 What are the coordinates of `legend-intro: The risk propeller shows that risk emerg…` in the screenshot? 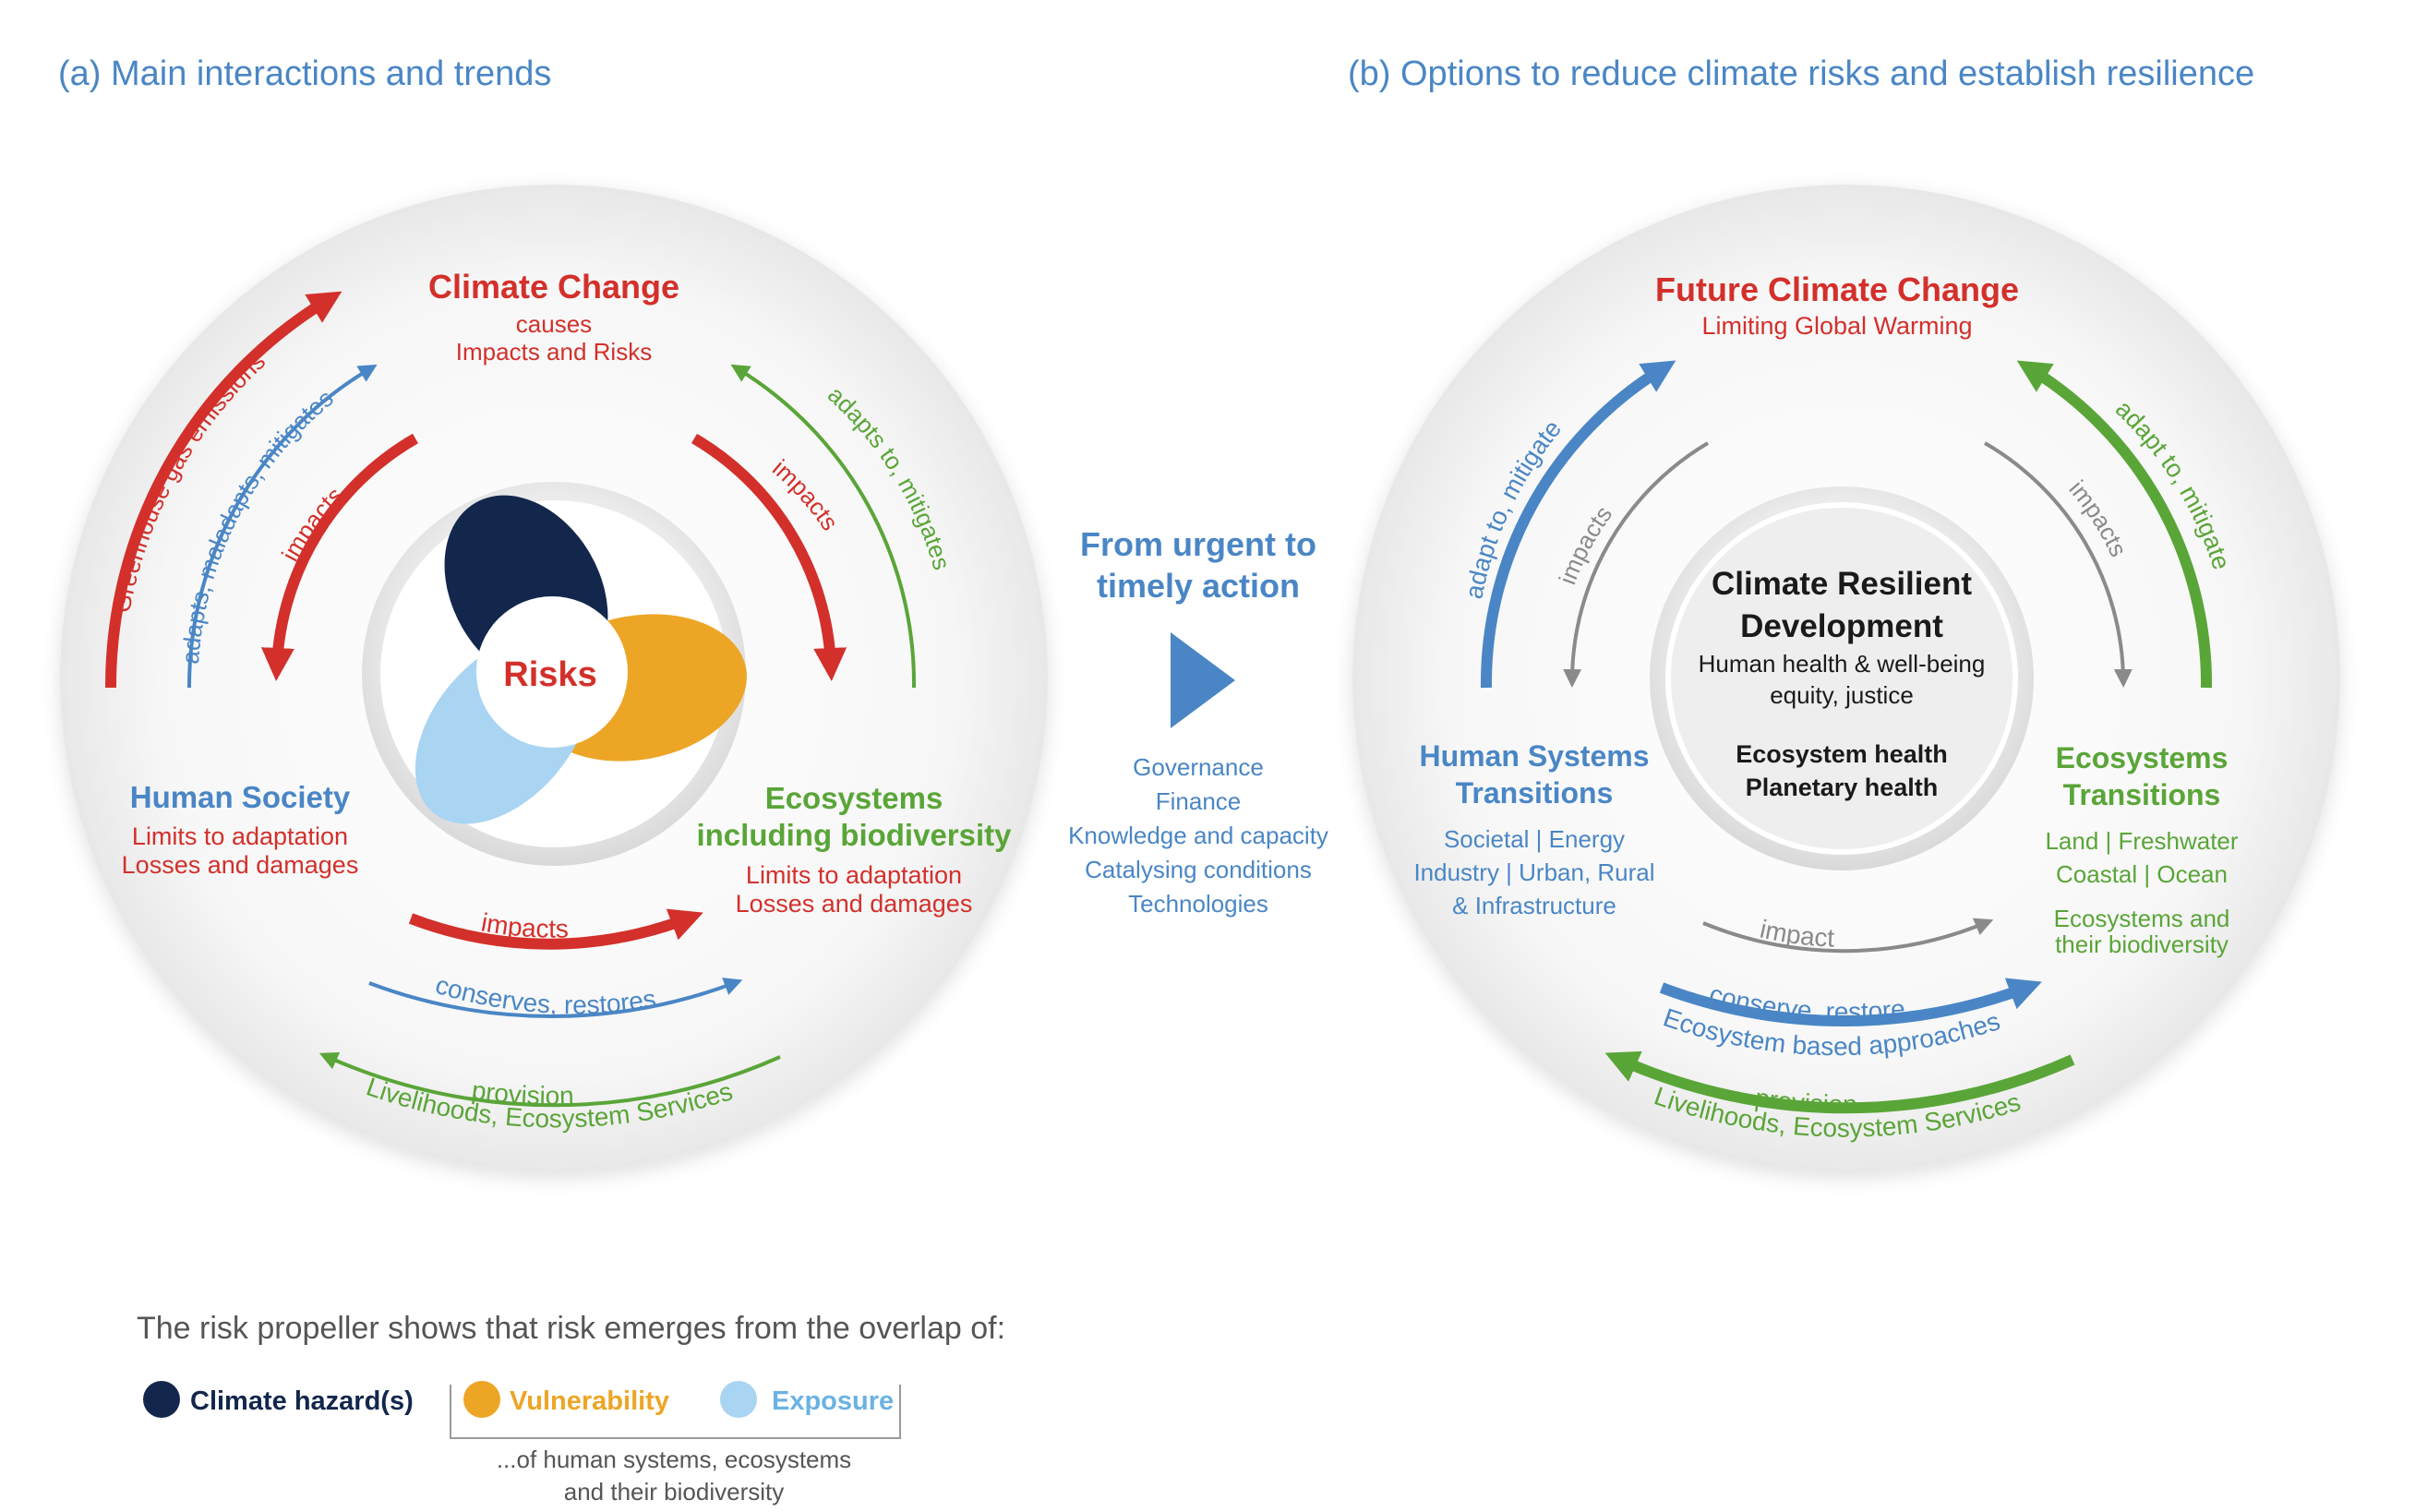 It's located at (571, 1328).